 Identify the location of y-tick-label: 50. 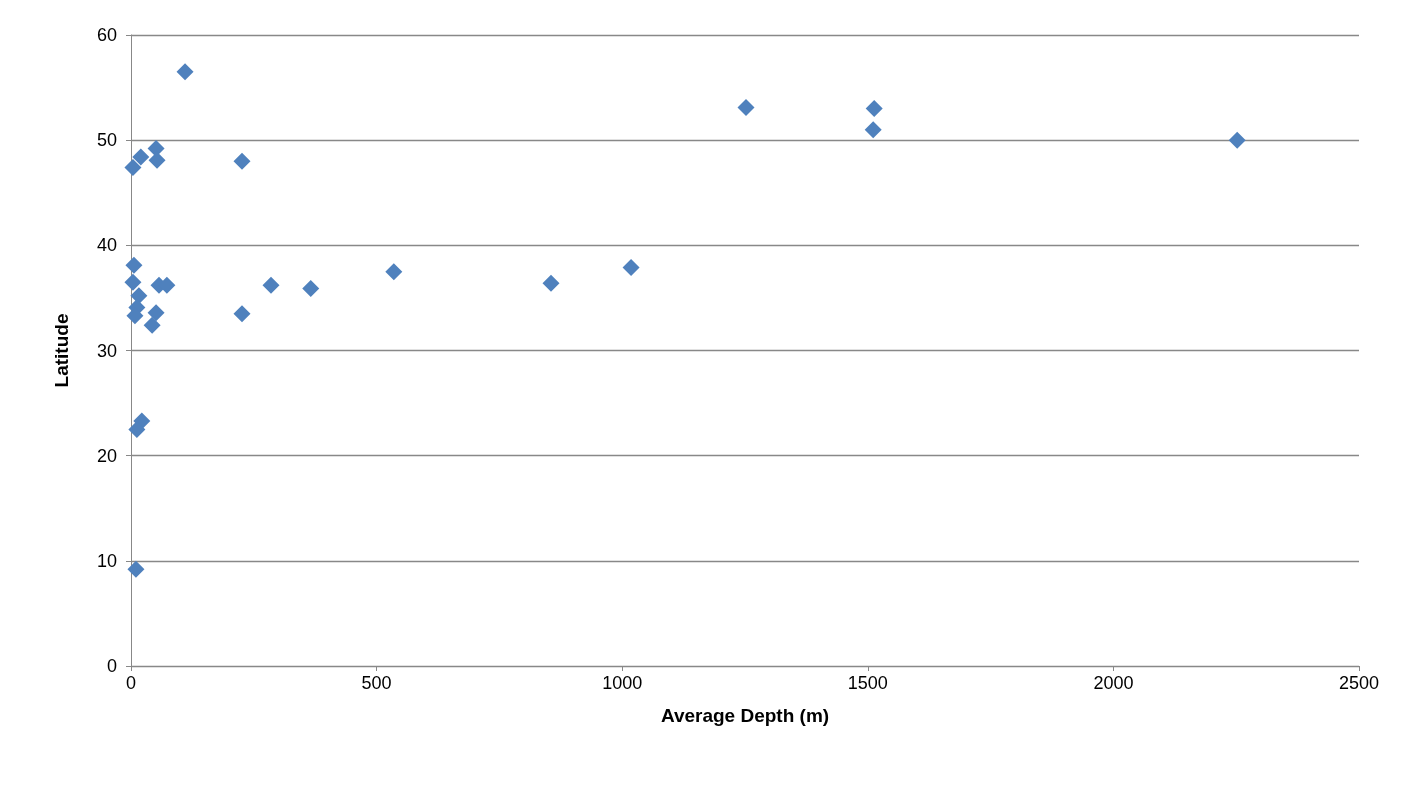
(106, 140).